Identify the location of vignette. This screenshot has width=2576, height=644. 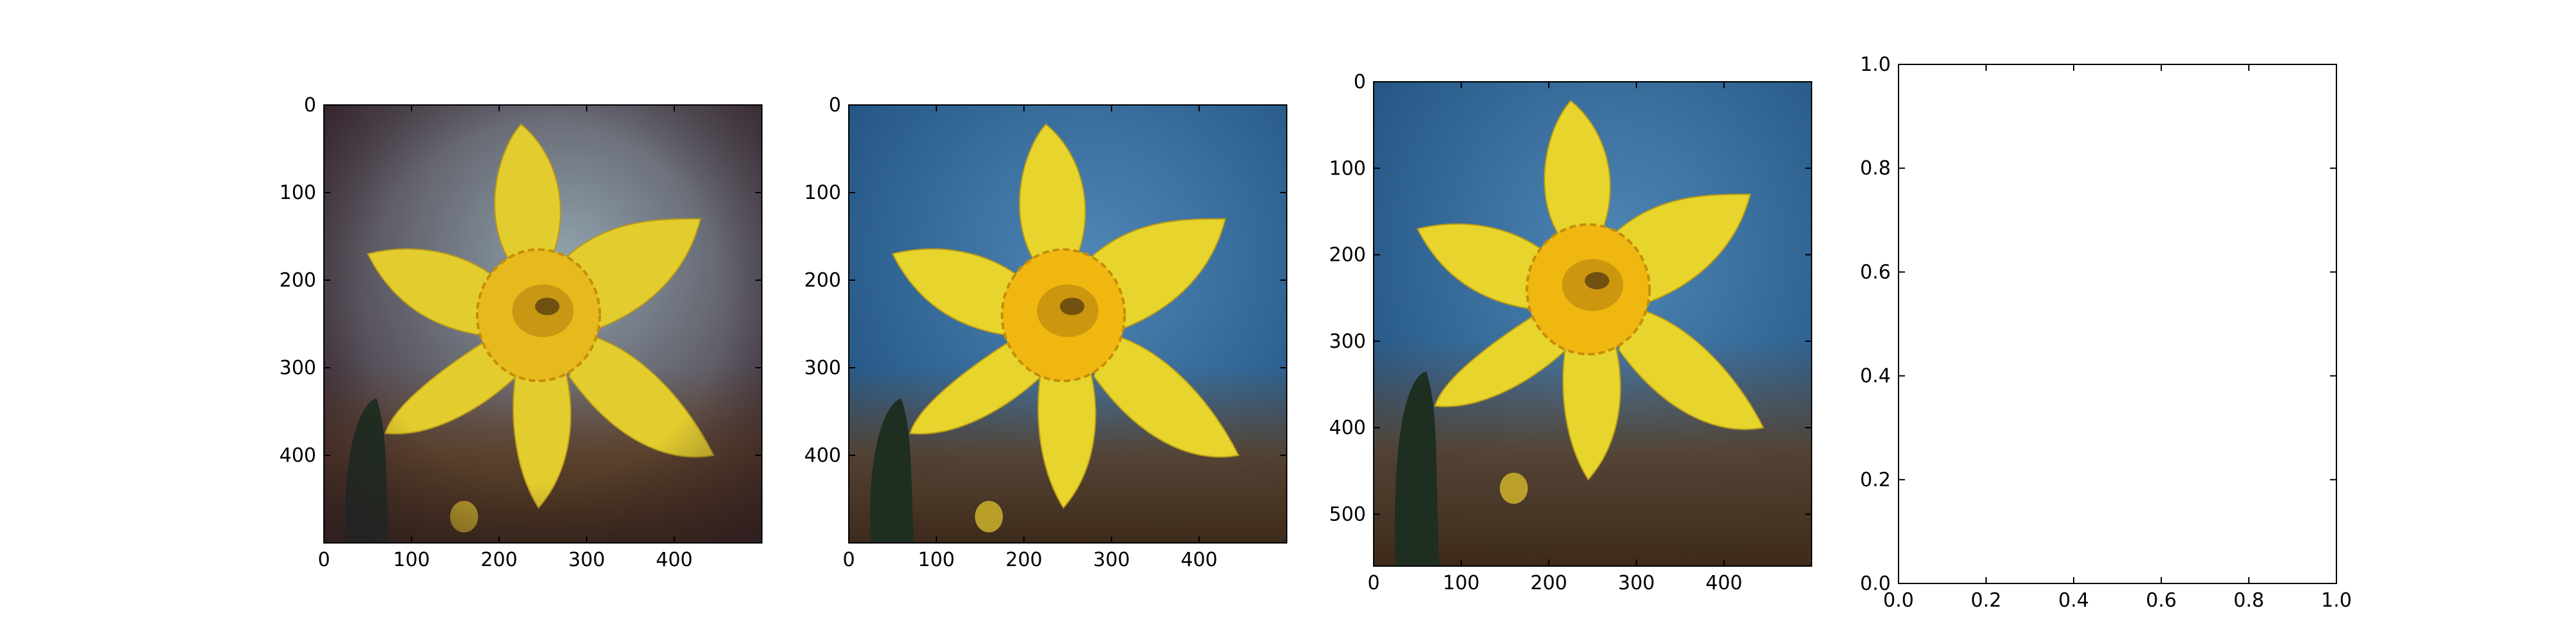
(543, 324).